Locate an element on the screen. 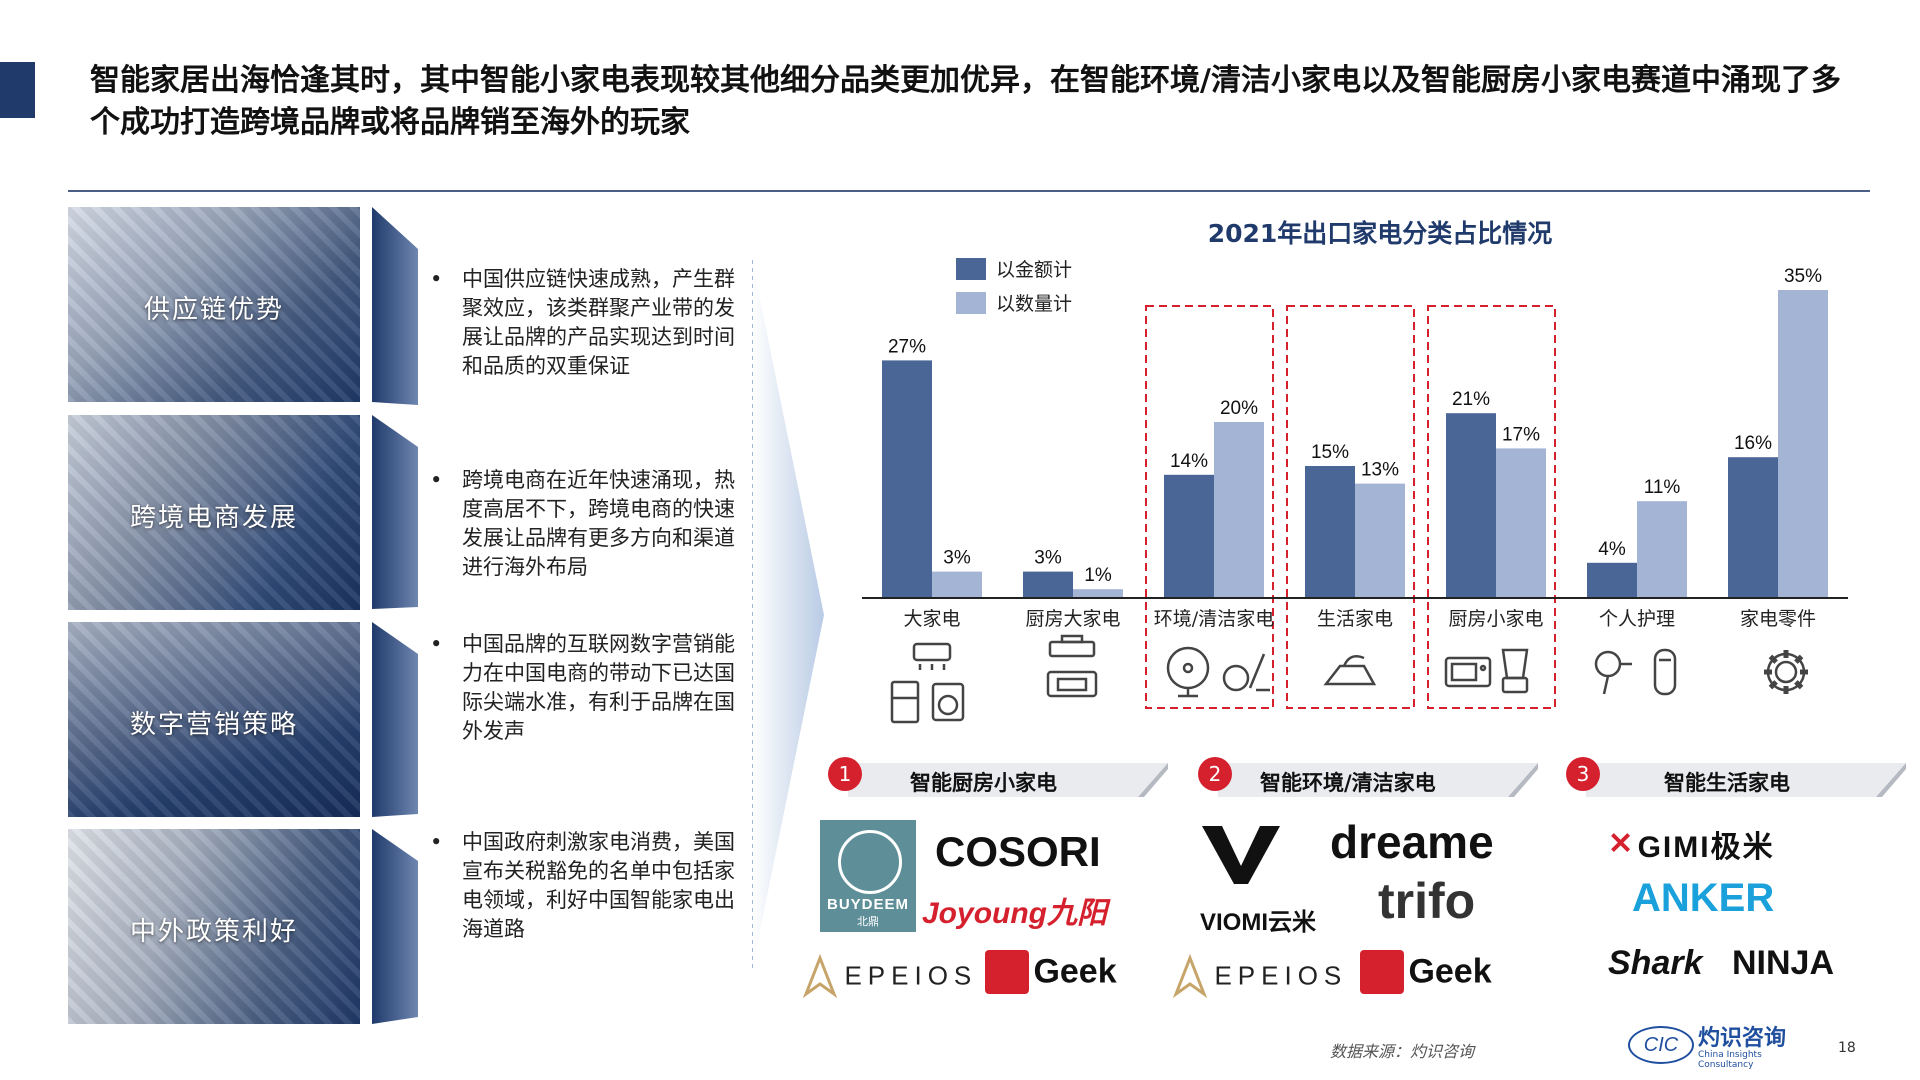 This screenshot has height=1080, width=1920. section-number-badge: 1 is located at coordinates (845, 774).